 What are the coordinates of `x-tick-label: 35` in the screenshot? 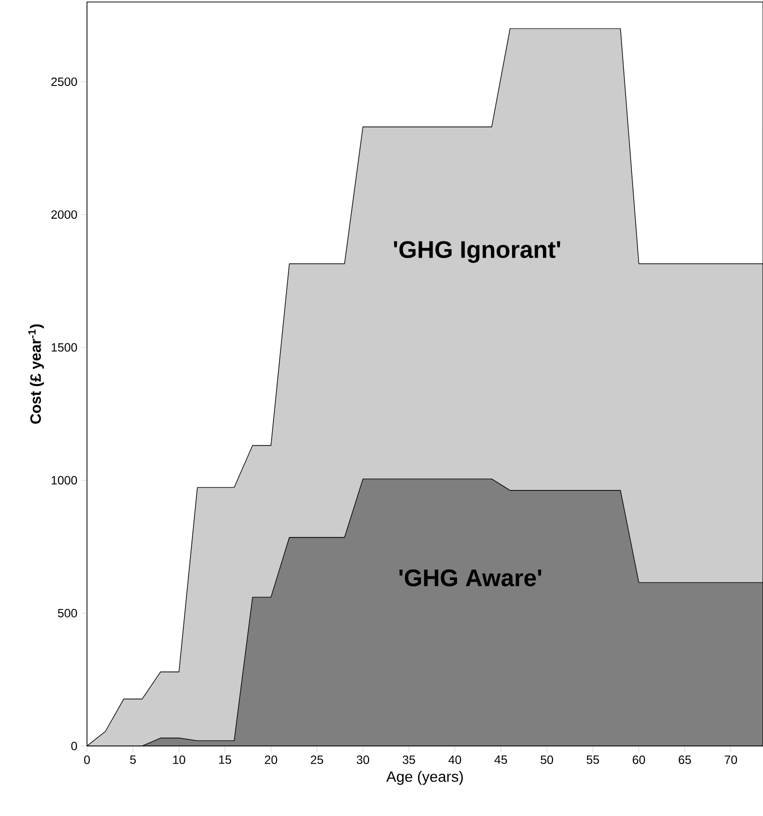 It's located at (408, 760).